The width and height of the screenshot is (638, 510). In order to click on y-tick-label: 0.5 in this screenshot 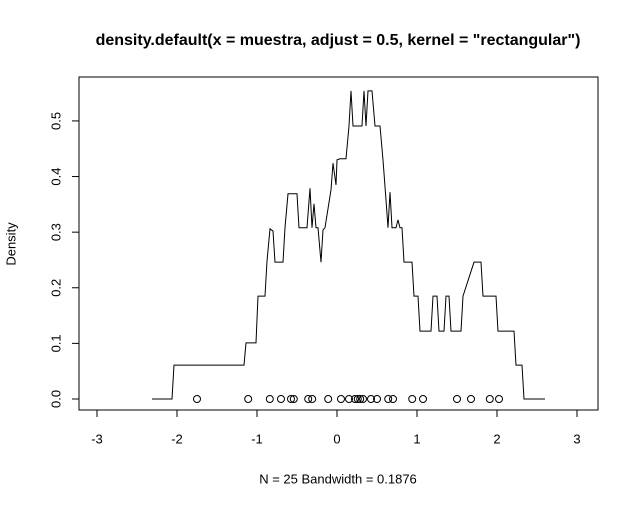, I will do `click(55, 121)`.